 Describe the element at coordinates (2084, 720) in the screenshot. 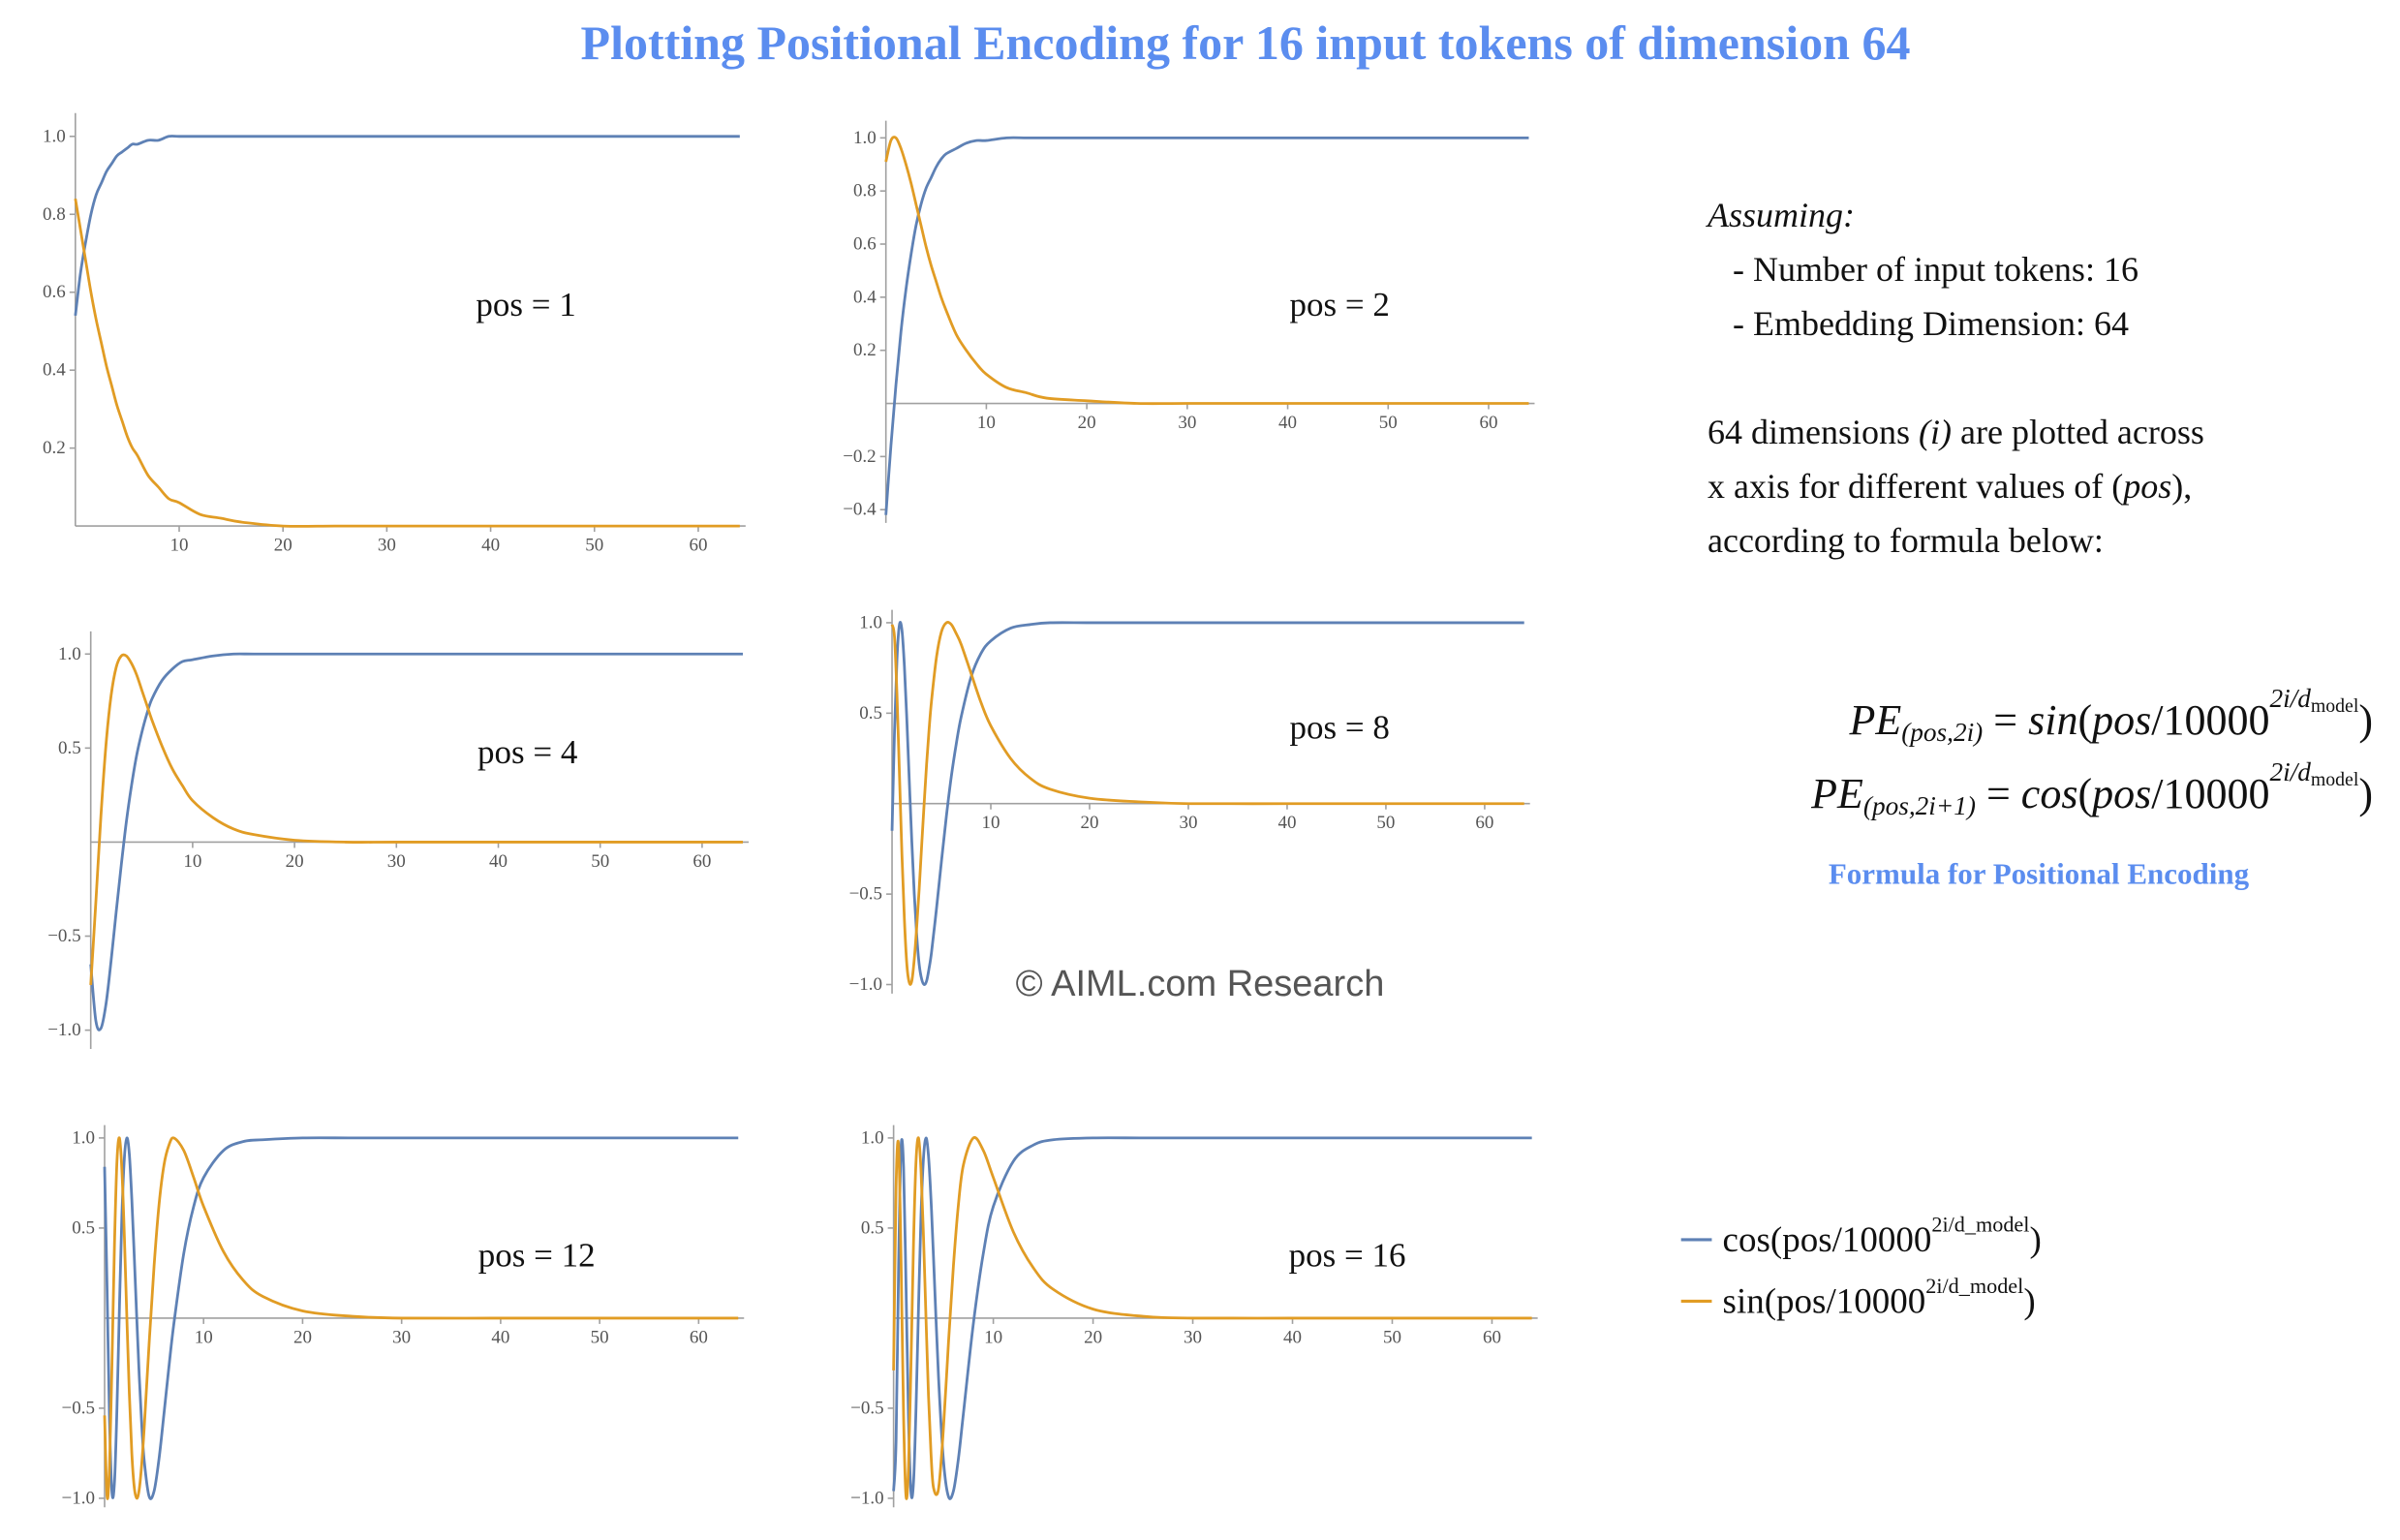

I see `text-part: (` at that location.